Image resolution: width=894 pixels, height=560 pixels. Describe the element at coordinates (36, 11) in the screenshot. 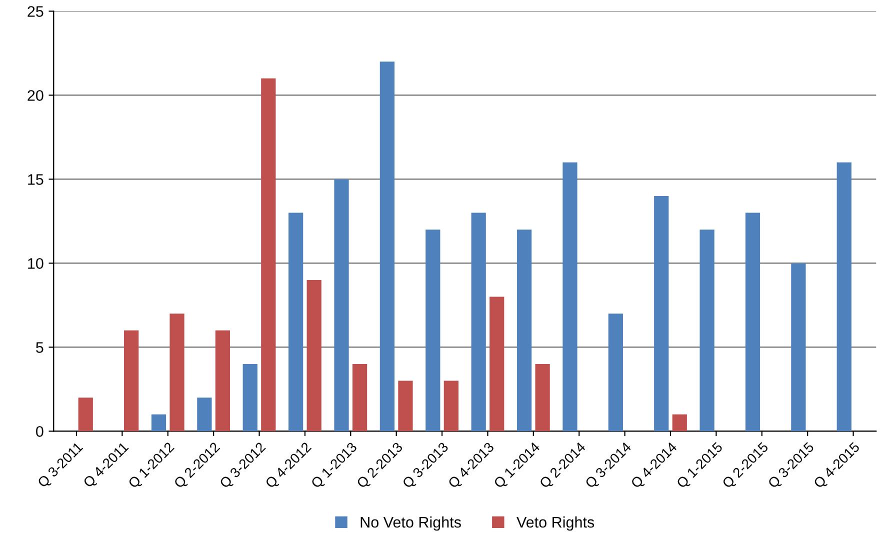

I see `y-tick-label: 25` at that location.